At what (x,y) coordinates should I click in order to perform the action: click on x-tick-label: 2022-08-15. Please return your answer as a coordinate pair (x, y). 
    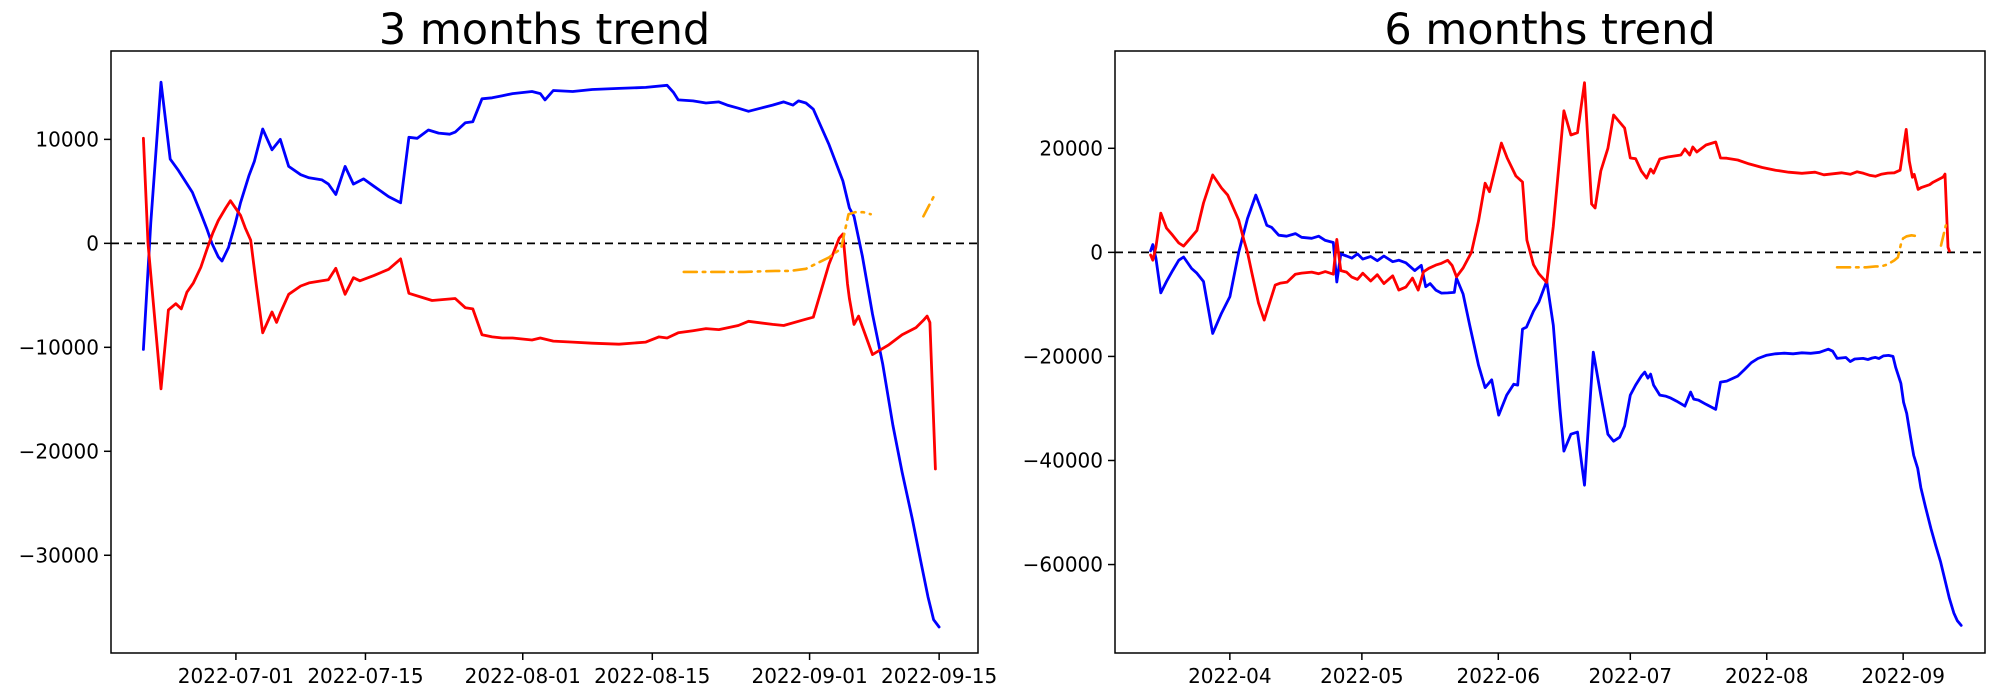
    Looking at the image, I should click on (652, 676).